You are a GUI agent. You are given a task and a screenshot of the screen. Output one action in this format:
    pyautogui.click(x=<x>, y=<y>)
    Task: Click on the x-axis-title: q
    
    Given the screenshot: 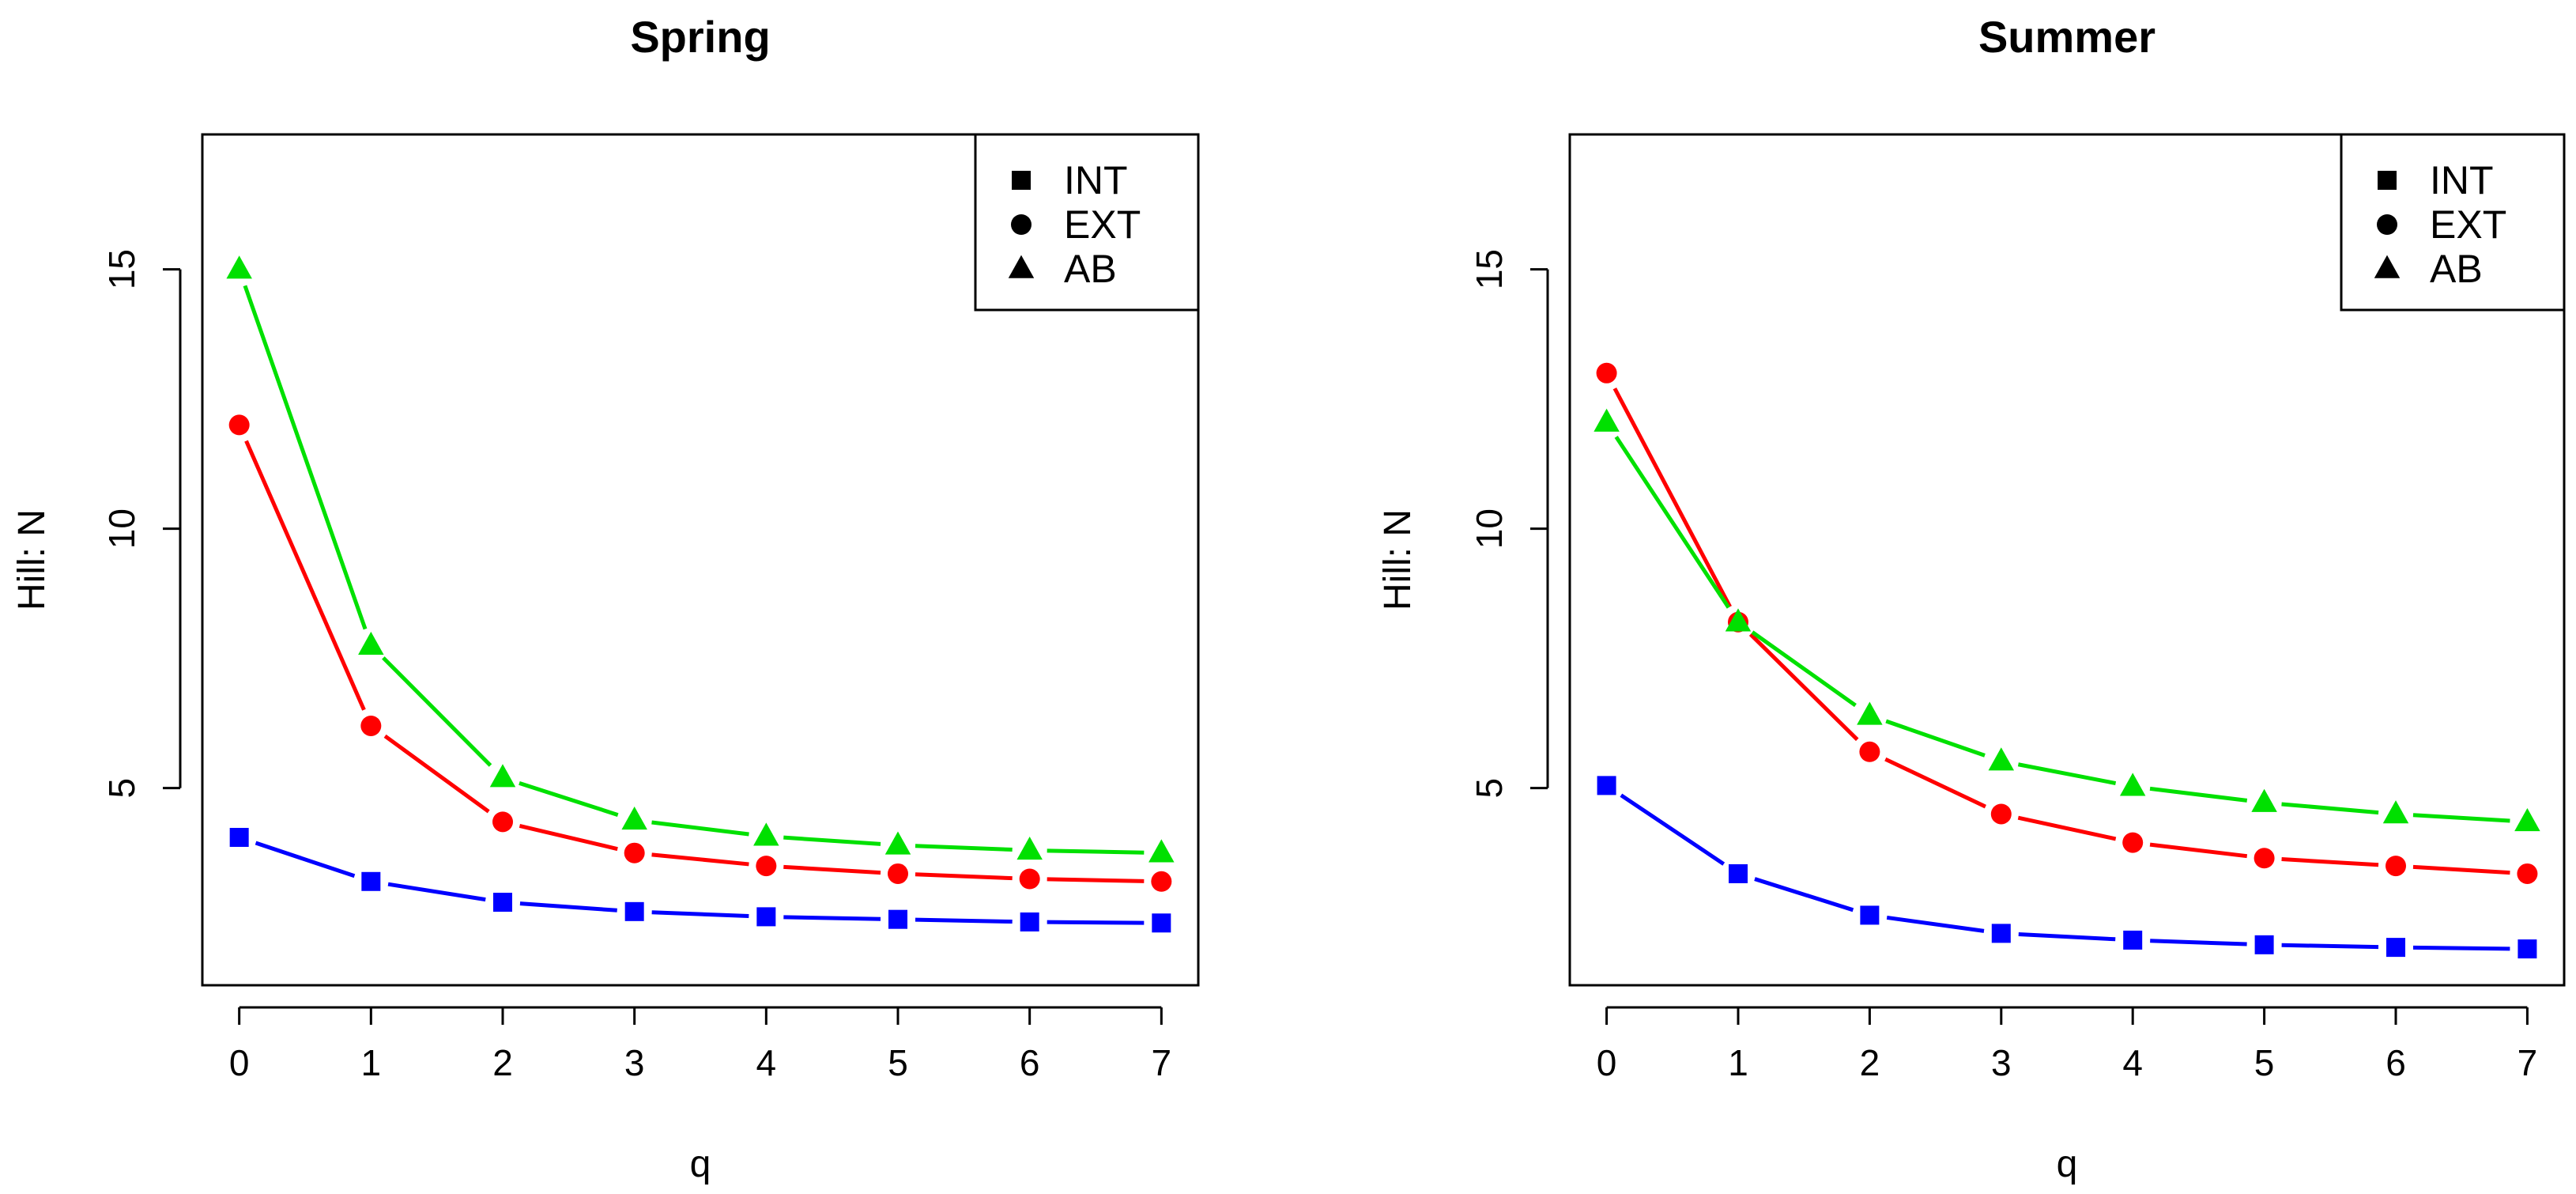 What is the action you would take?
    pyautogui.click(x=2067, y=1164)
    